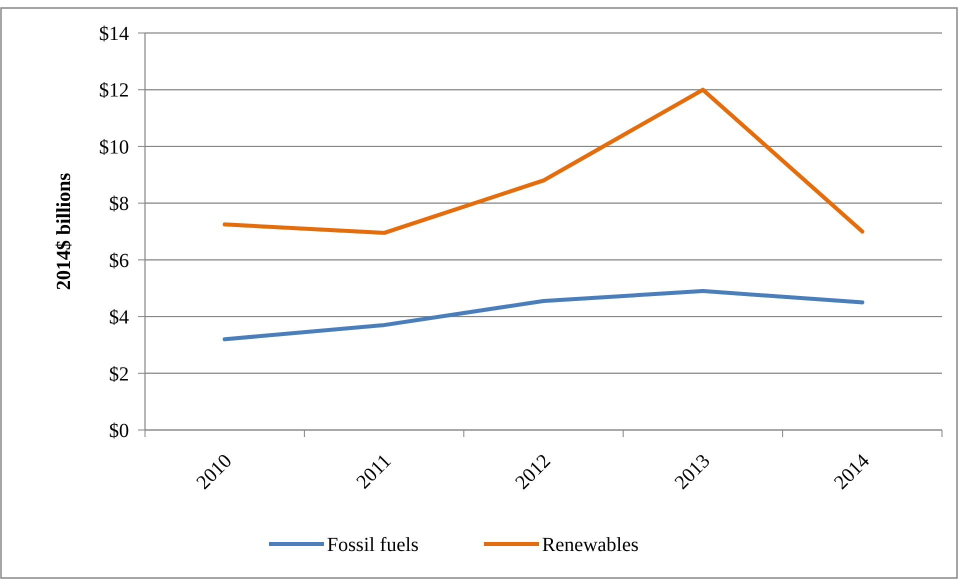 The width and height of the screenshot is (958, 579). I want to click on y-tick-label: $10, so click(114, 147).